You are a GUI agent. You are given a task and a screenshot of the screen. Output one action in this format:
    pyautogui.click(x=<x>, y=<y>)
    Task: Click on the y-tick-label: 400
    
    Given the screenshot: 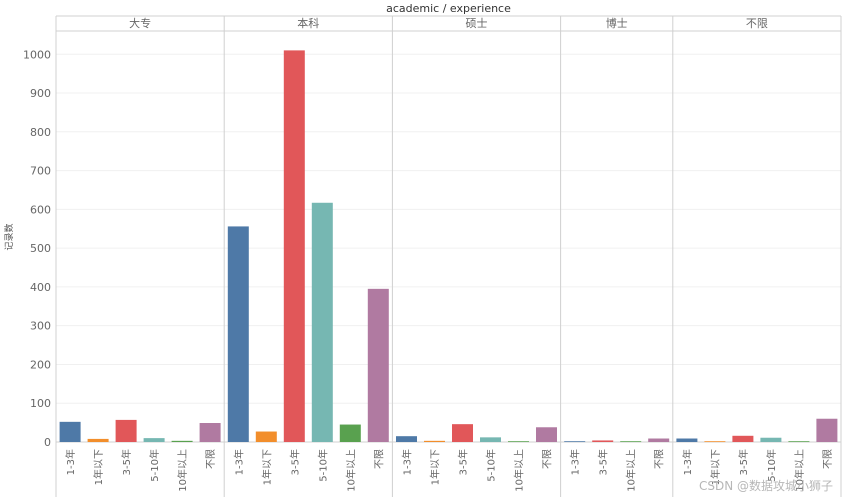 What is the action you would take?
    pyautogui.click(x=40, y=287)
    